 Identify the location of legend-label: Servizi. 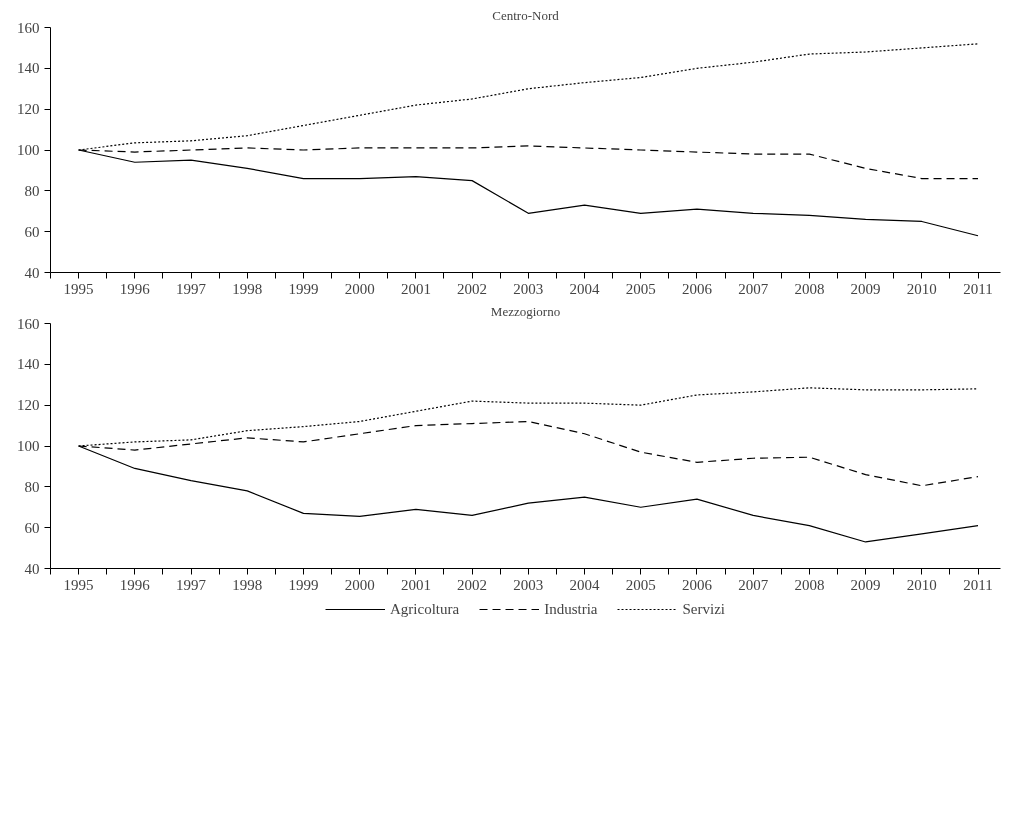
(703, 609).